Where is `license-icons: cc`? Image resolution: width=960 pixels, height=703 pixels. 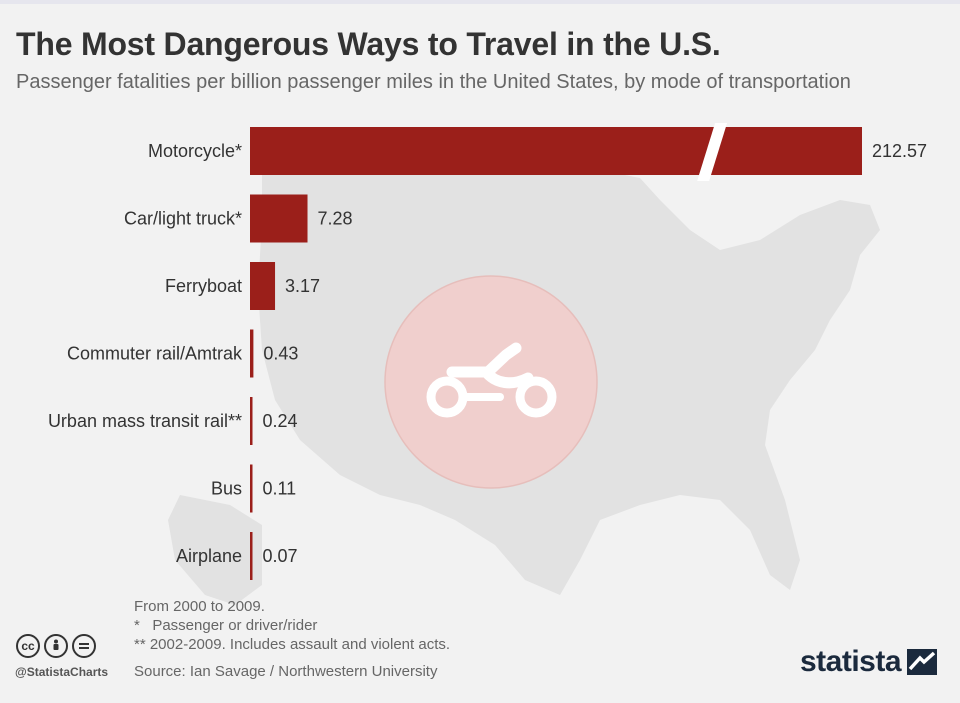 license-icons: cc is located at coordinates (56, 646).